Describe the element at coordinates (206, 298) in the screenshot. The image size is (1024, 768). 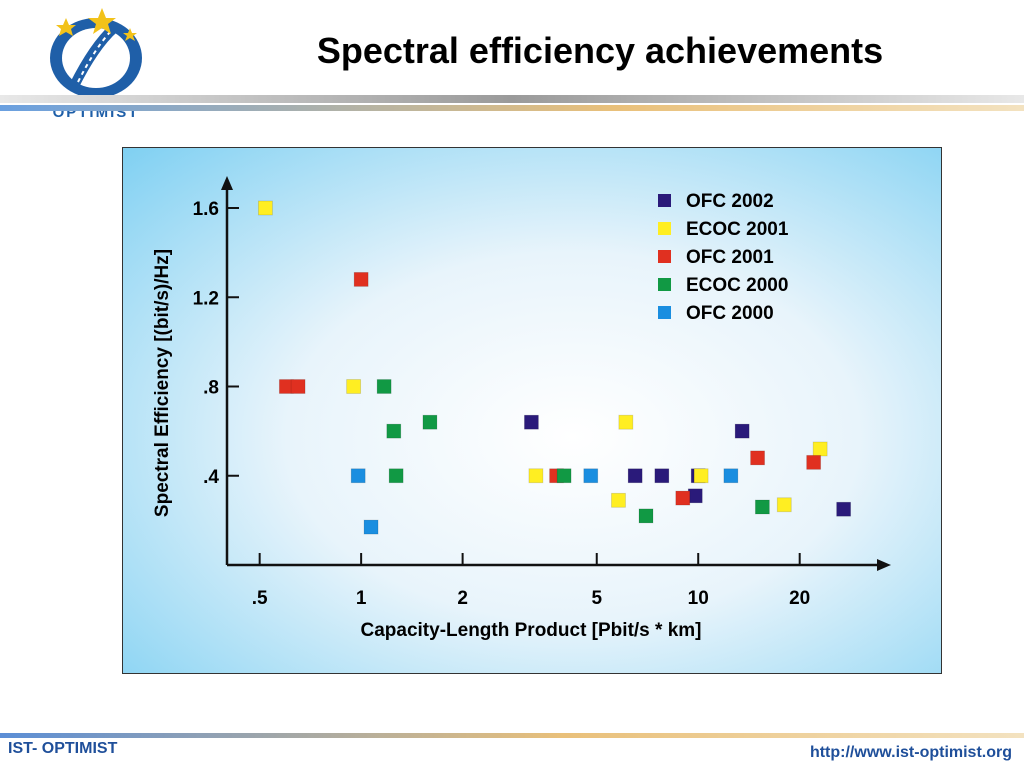
I see `y-tick-label: 1.2` at that location.